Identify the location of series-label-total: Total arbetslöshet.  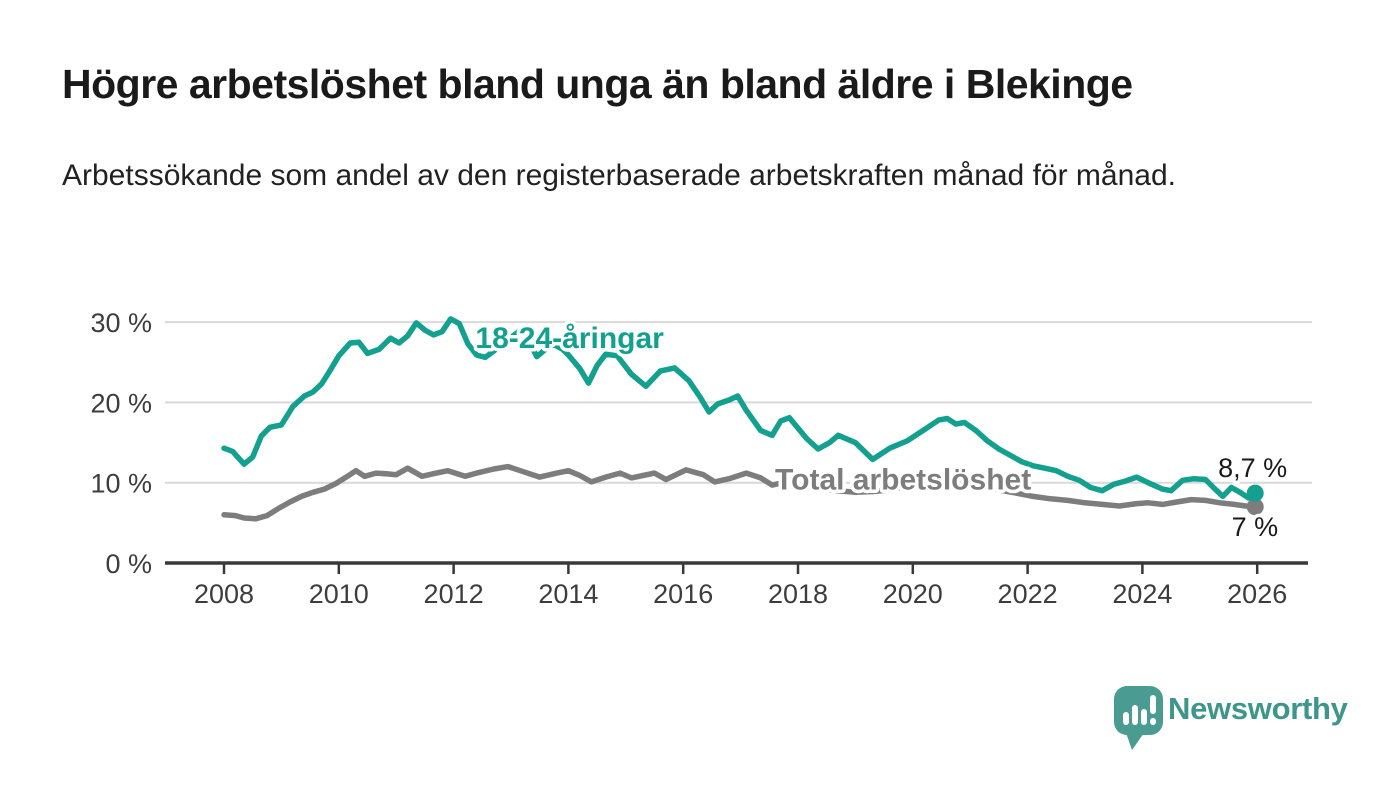
(903, 479).